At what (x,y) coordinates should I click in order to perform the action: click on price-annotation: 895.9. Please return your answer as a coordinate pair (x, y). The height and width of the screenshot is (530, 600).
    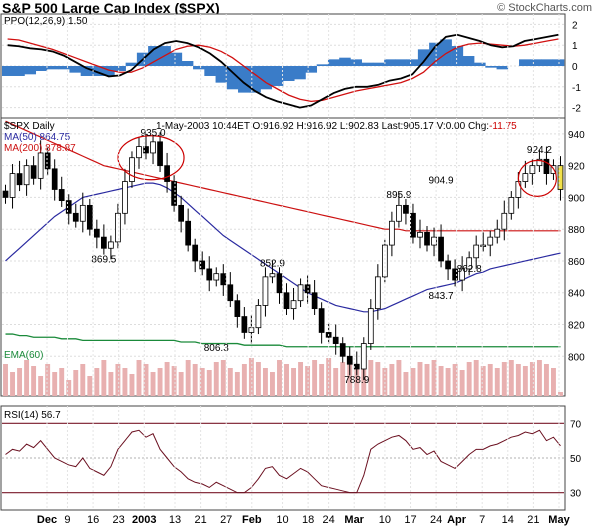
    Looking at the image, I should click on (398, 195).